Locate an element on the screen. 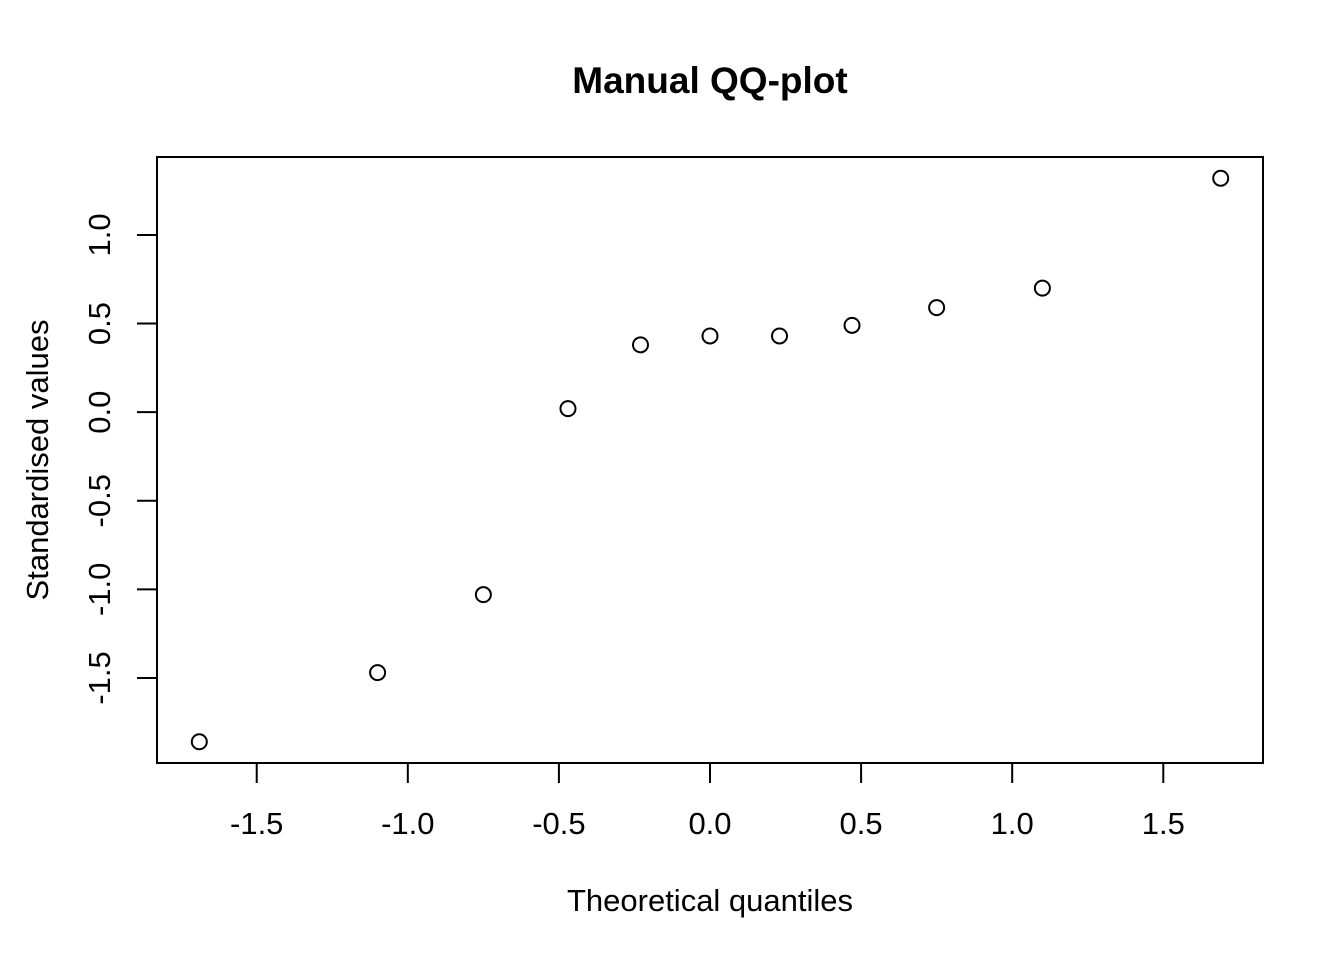 The width and height of the screenshot is (1344, 960). x-tick-label: 1.0 is located at coordinates (1012, 823).